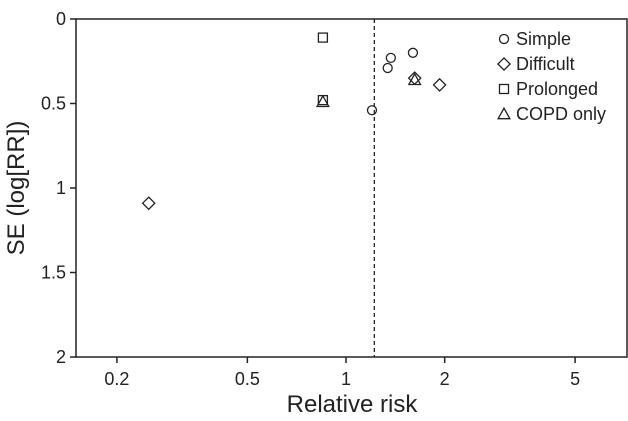  I want to click on legend-marker-difficult, so click(504, 64).